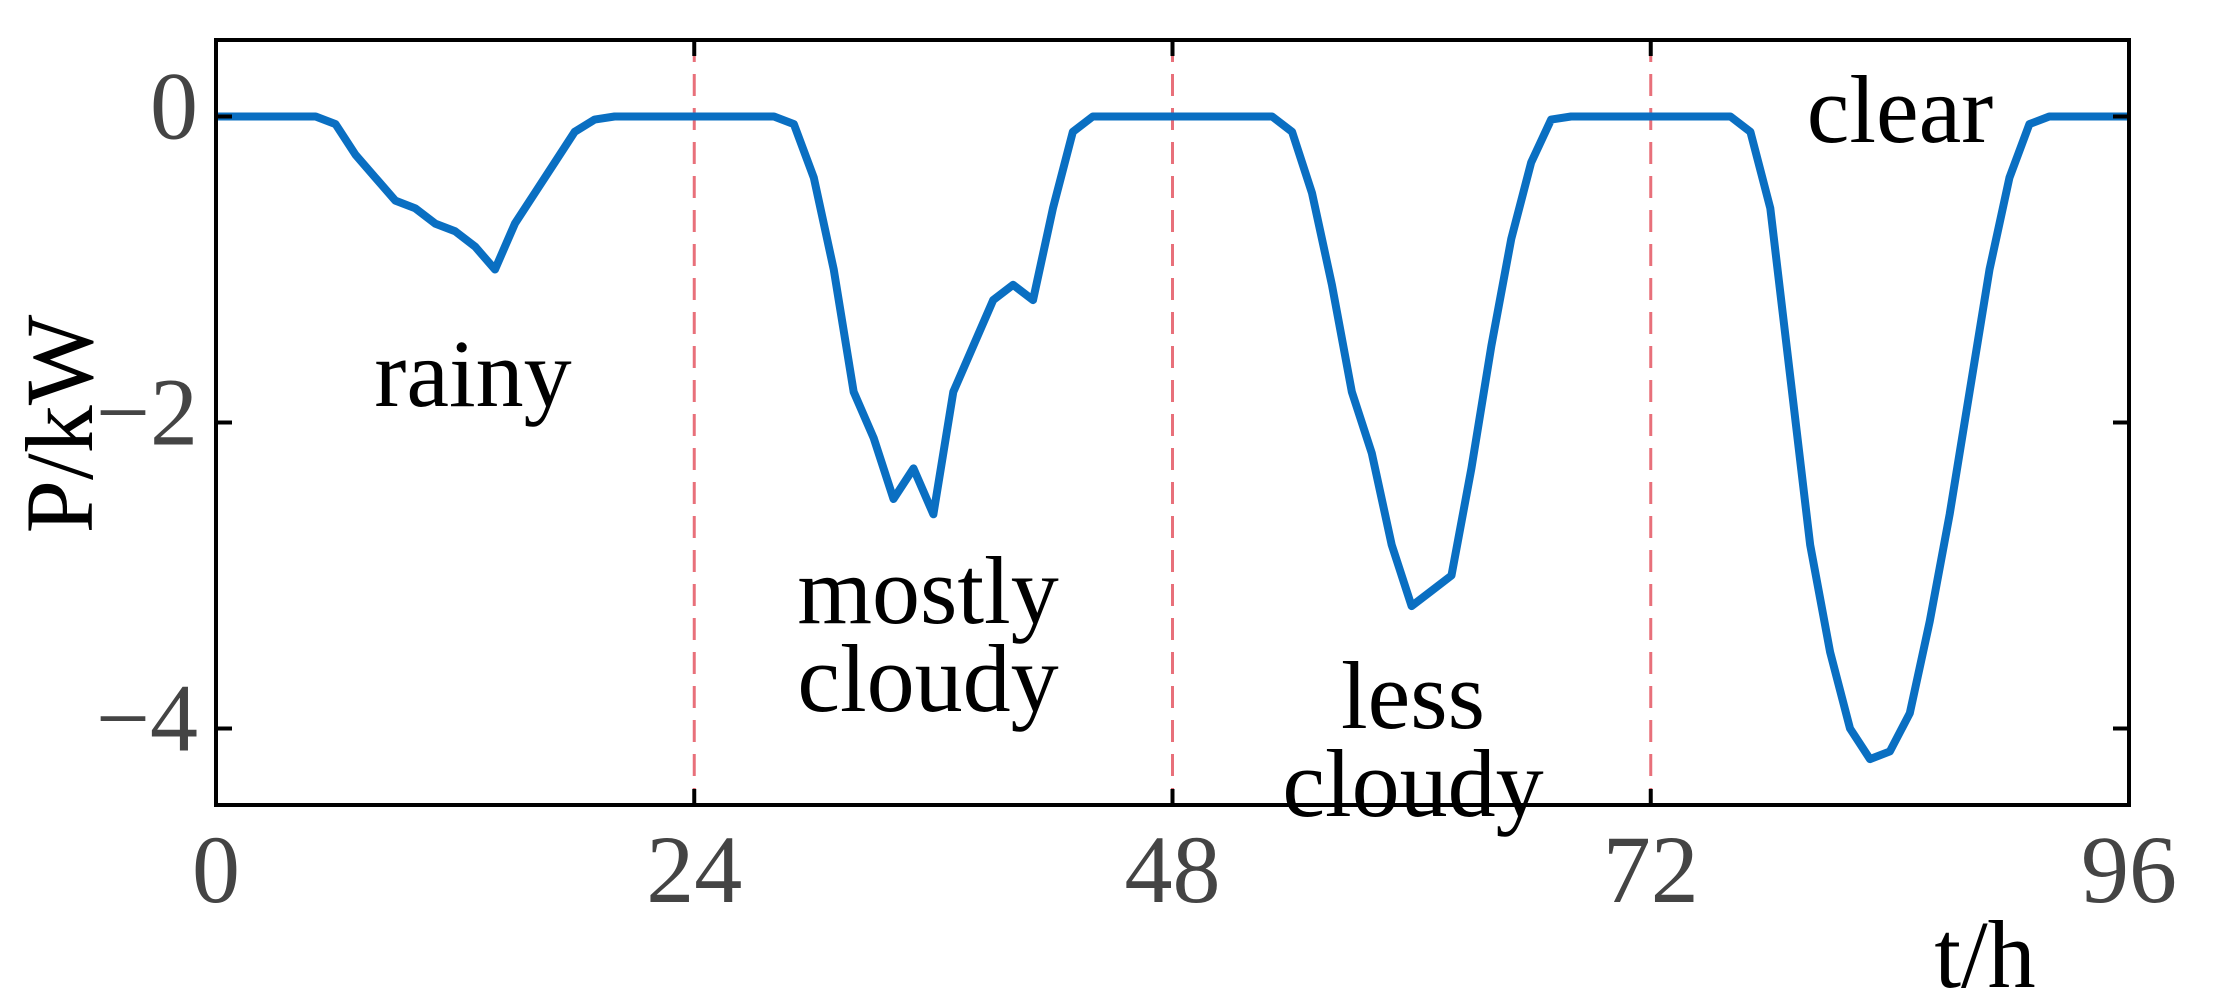 Image resolution: width=2215 pixels, height=1008 pixels. What do you see at coordinates (147, 412) in the screenshot?
I see `y-tick-label: −2` at bounding box center [147, 412].